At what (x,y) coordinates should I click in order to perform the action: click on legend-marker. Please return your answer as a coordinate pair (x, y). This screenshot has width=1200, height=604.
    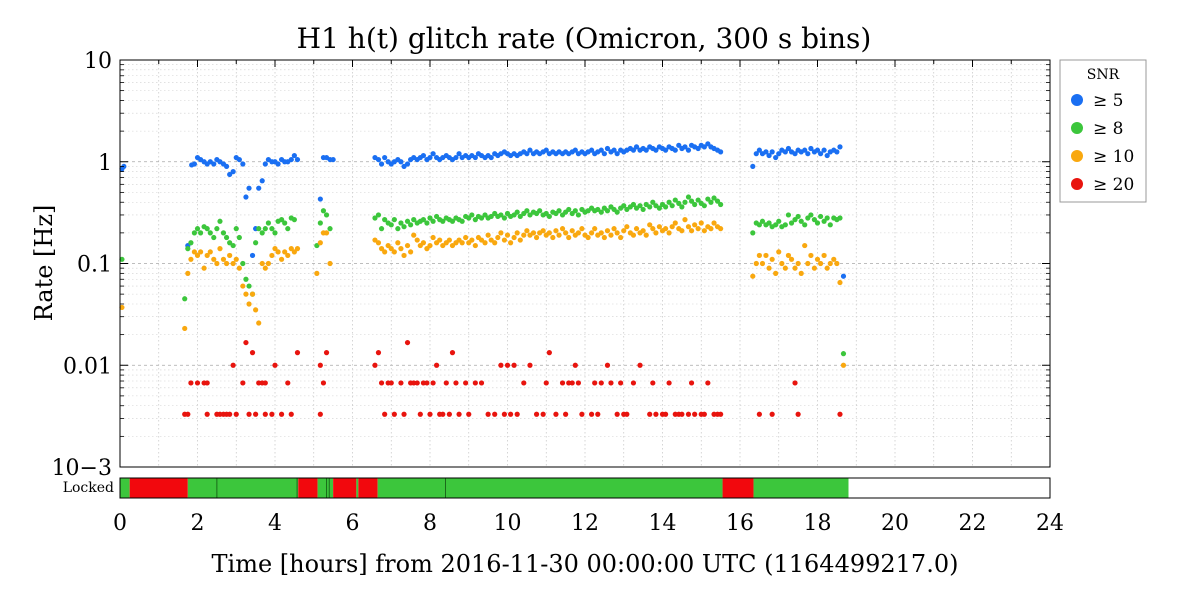
    Looking at the image, I should click on (1077, 156).